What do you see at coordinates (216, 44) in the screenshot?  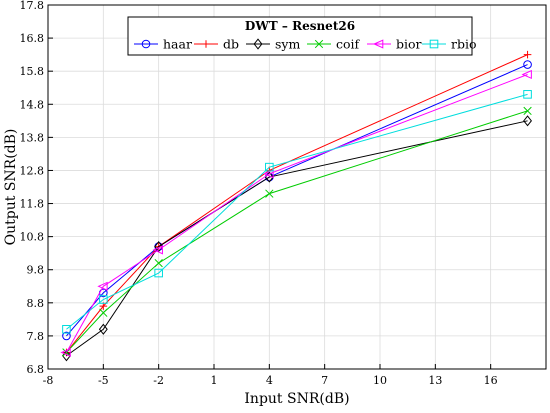 I see `legend-entry-db: db` at bounding box center [216, 44].